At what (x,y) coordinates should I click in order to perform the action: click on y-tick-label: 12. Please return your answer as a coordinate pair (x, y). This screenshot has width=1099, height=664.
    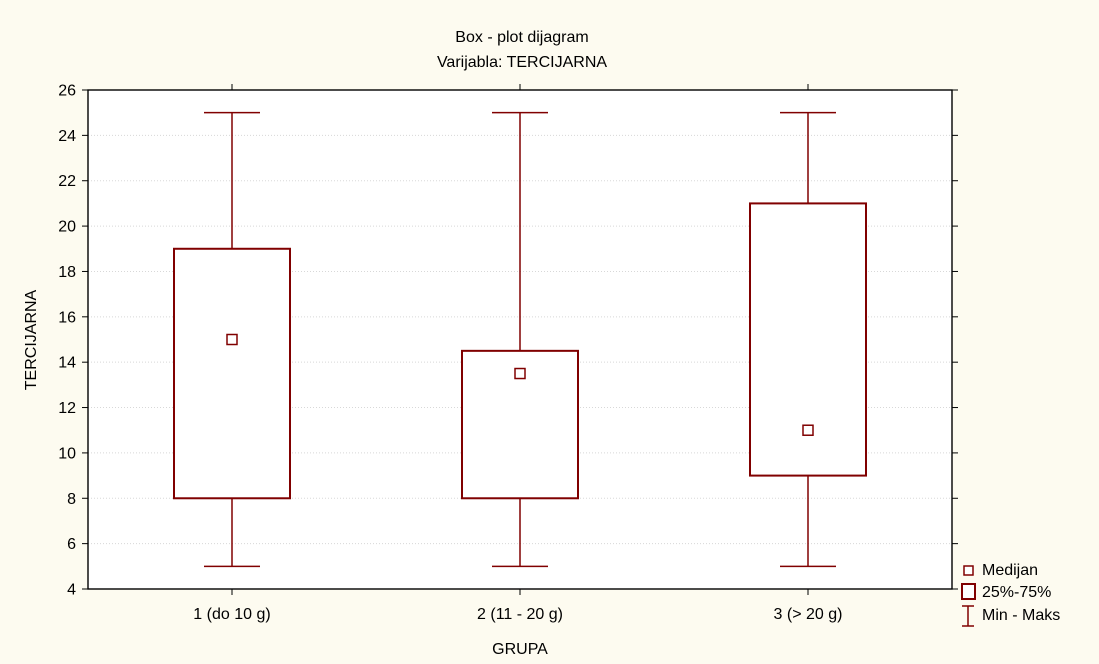
    Looking at the image, I should click on (67, 408).